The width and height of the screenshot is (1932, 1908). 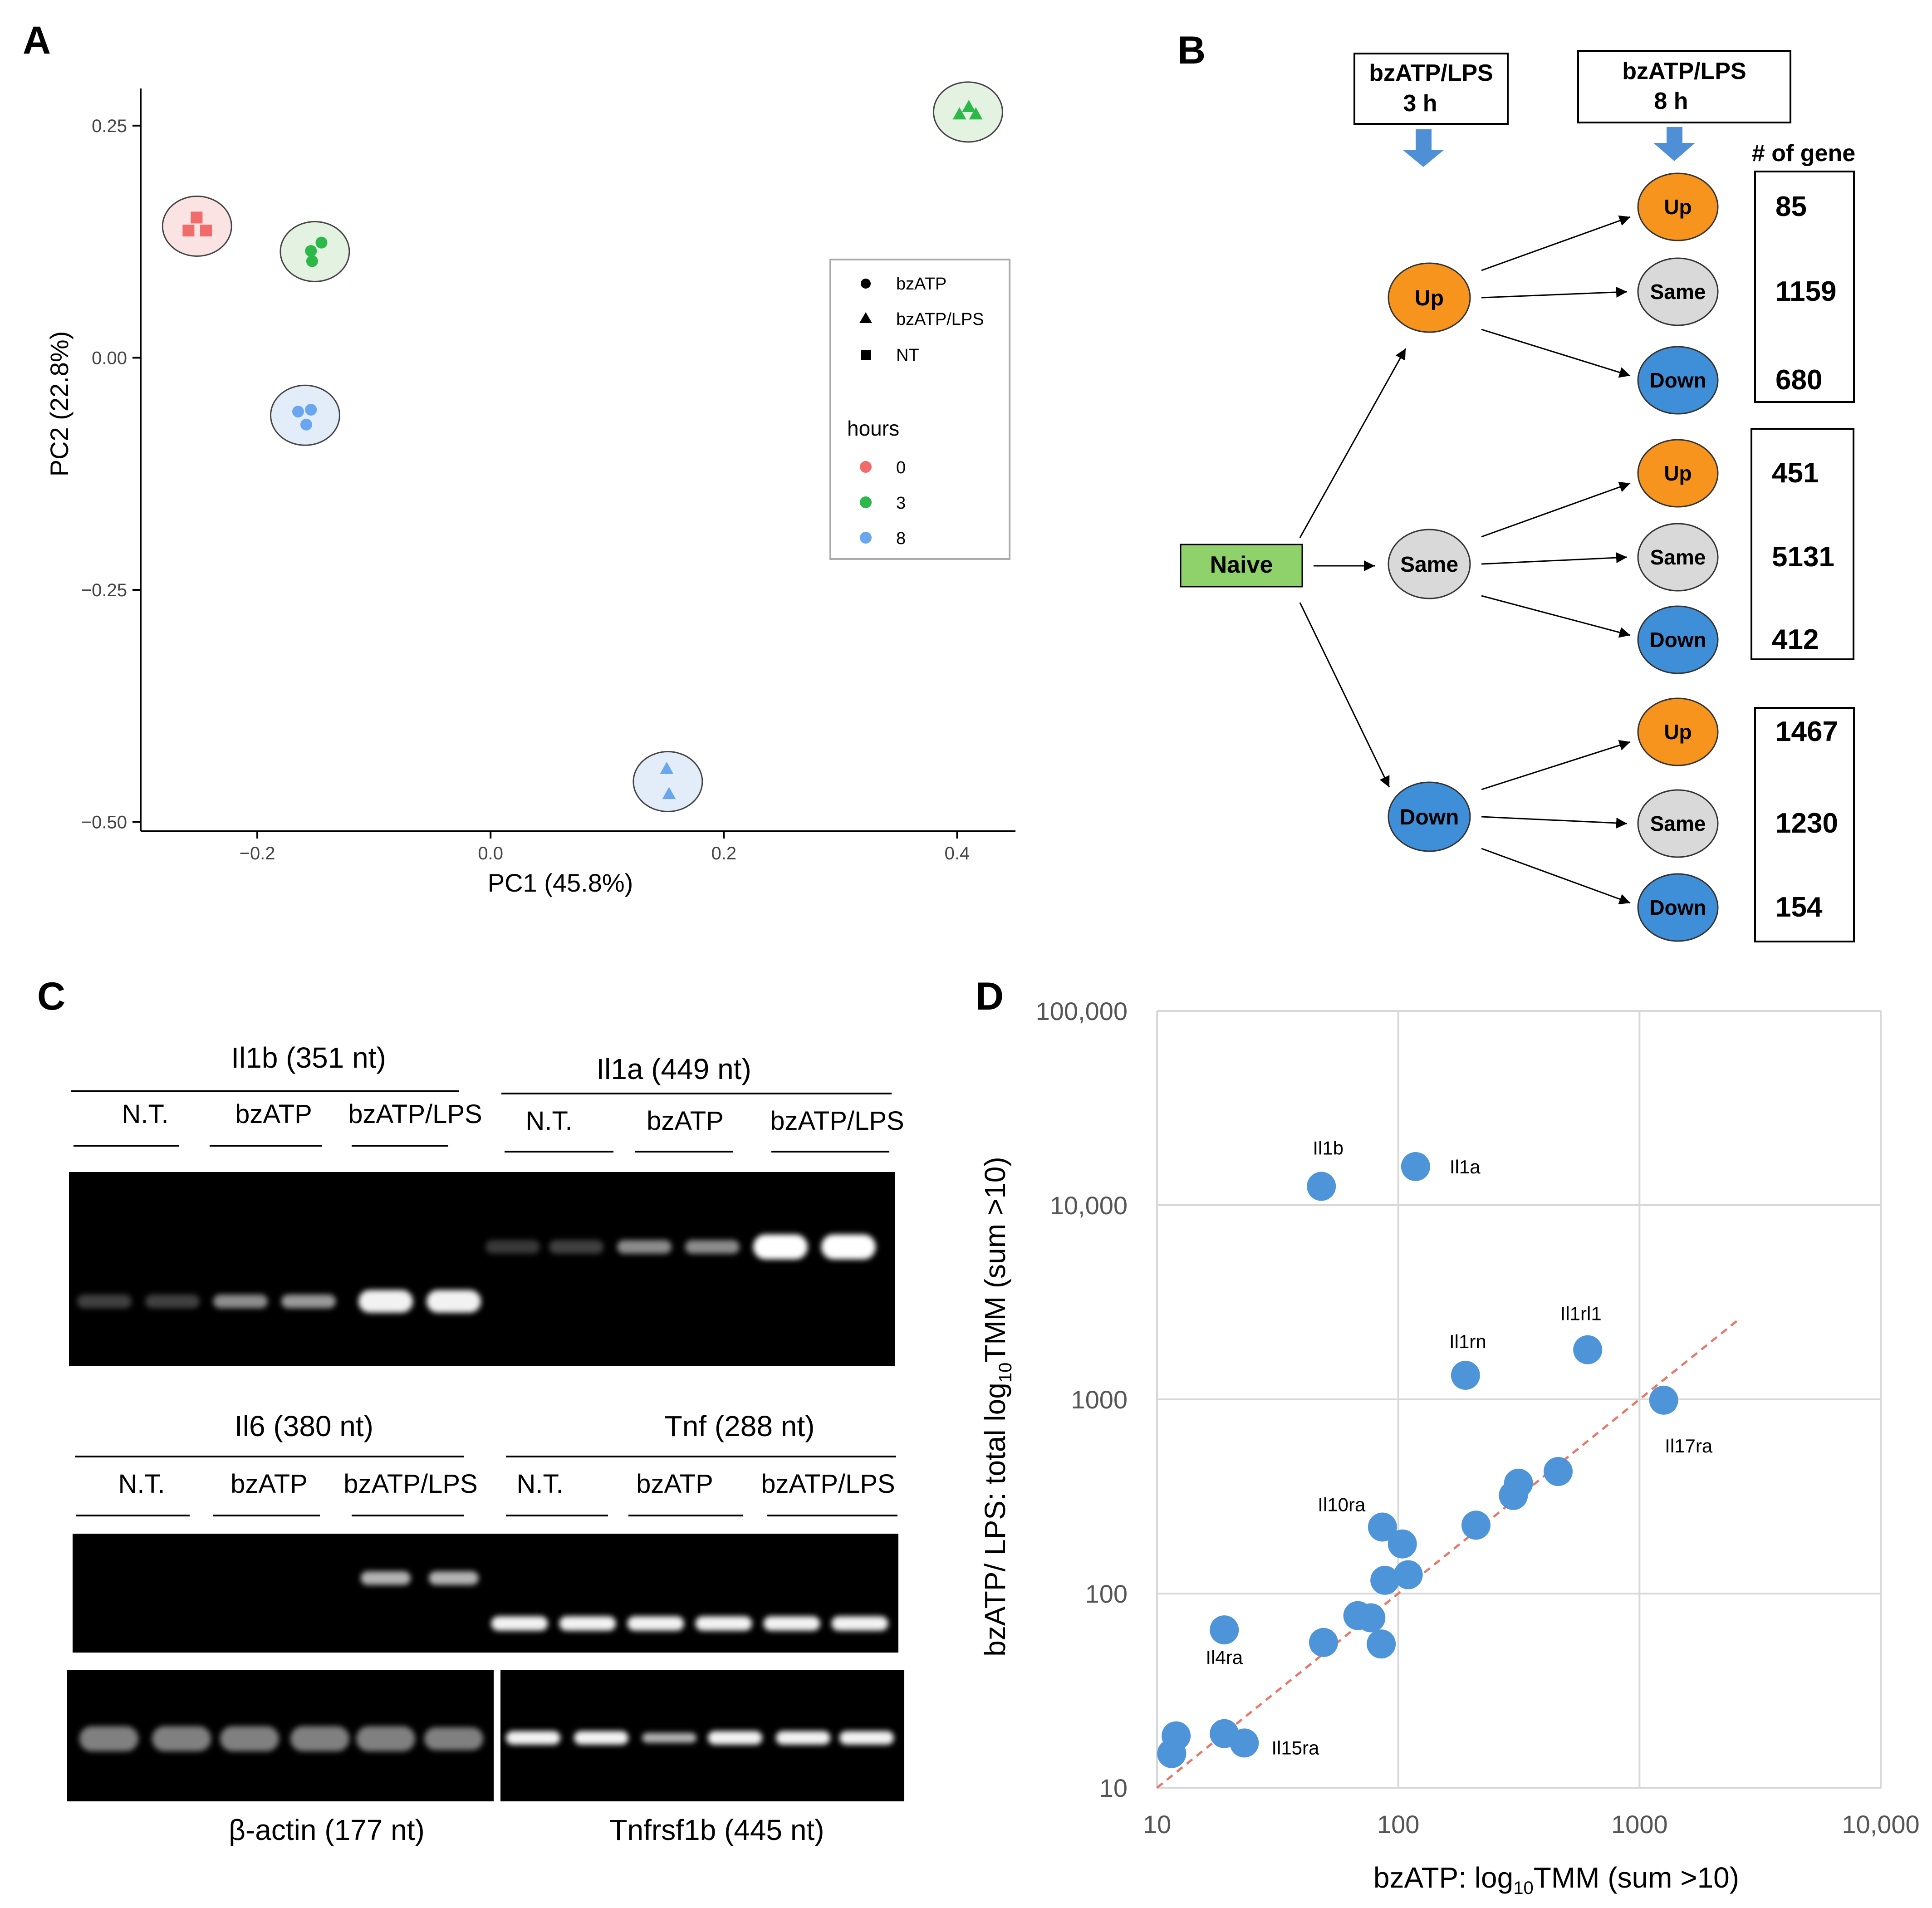 What do you see at coordinates (740, 1426) in the screenshot?
I see `tnf-title: Tnf (288 nt)` at bounding box center [740, 1426].